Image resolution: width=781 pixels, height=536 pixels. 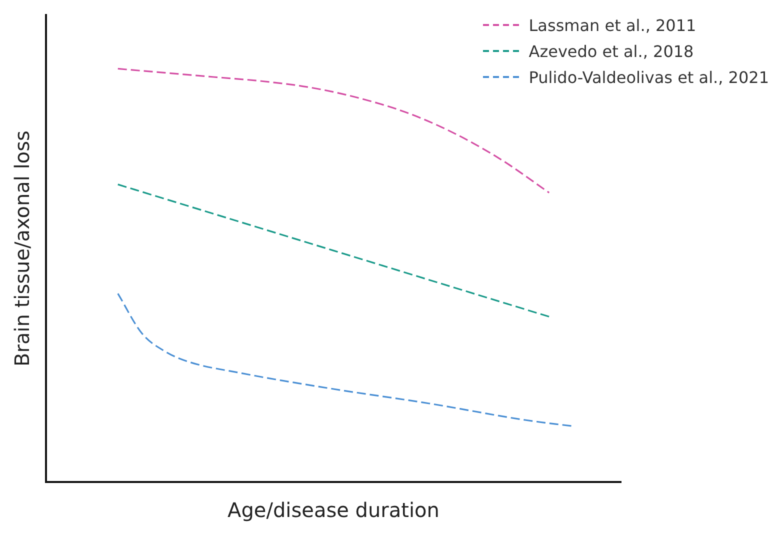 I want to click on legend-label: Pulido-Valdeolivas et al., 2021, so click(x=648, y=77).